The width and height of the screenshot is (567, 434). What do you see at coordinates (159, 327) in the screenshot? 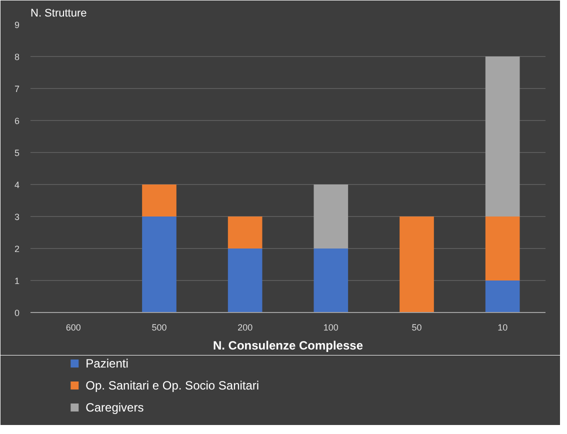
I see `x-tick-label: 500` at bounding box center [159, 327].